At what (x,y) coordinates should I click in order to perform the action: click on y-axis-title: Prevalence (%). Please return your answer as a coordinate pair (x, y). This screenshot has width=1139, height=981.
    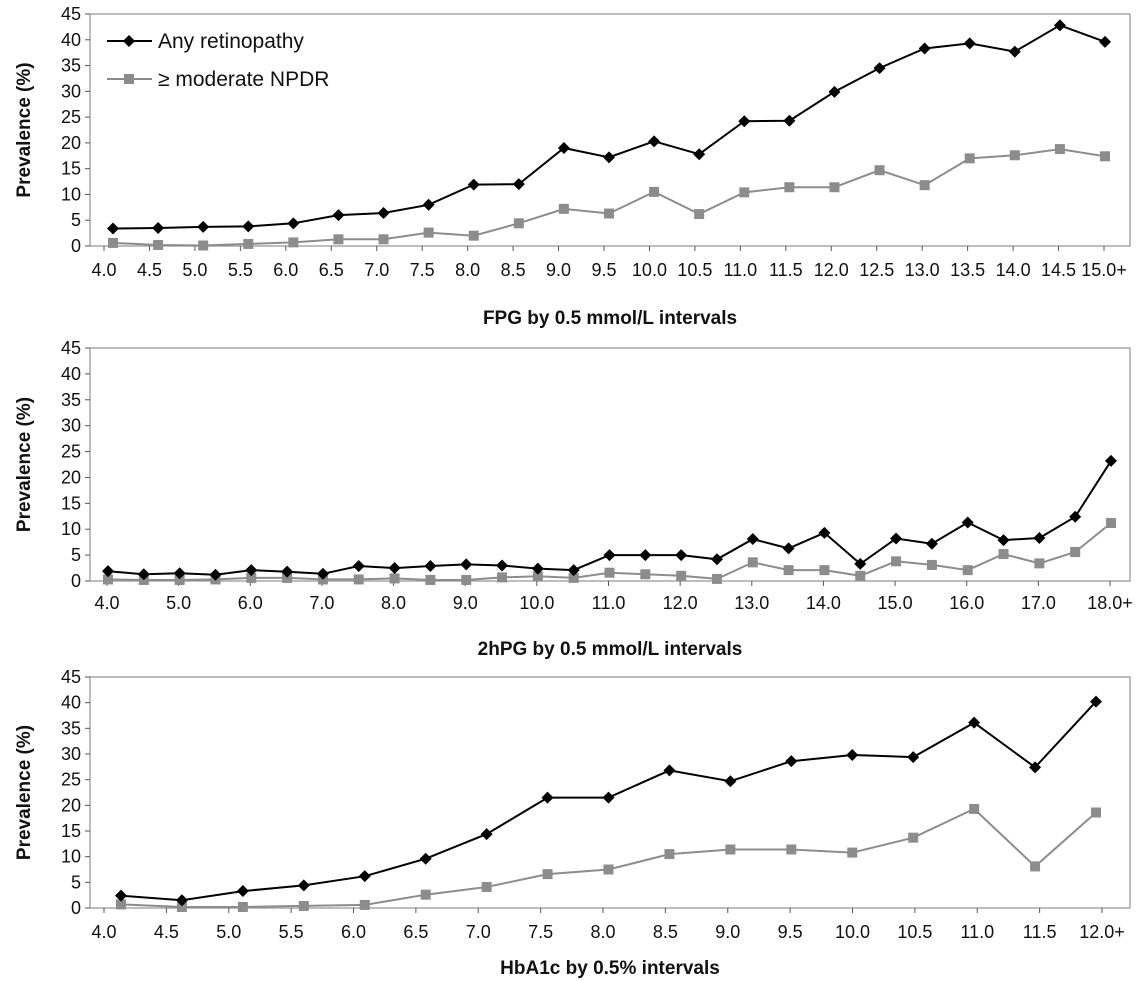
    Looking at the image, I should click on (24, 464).